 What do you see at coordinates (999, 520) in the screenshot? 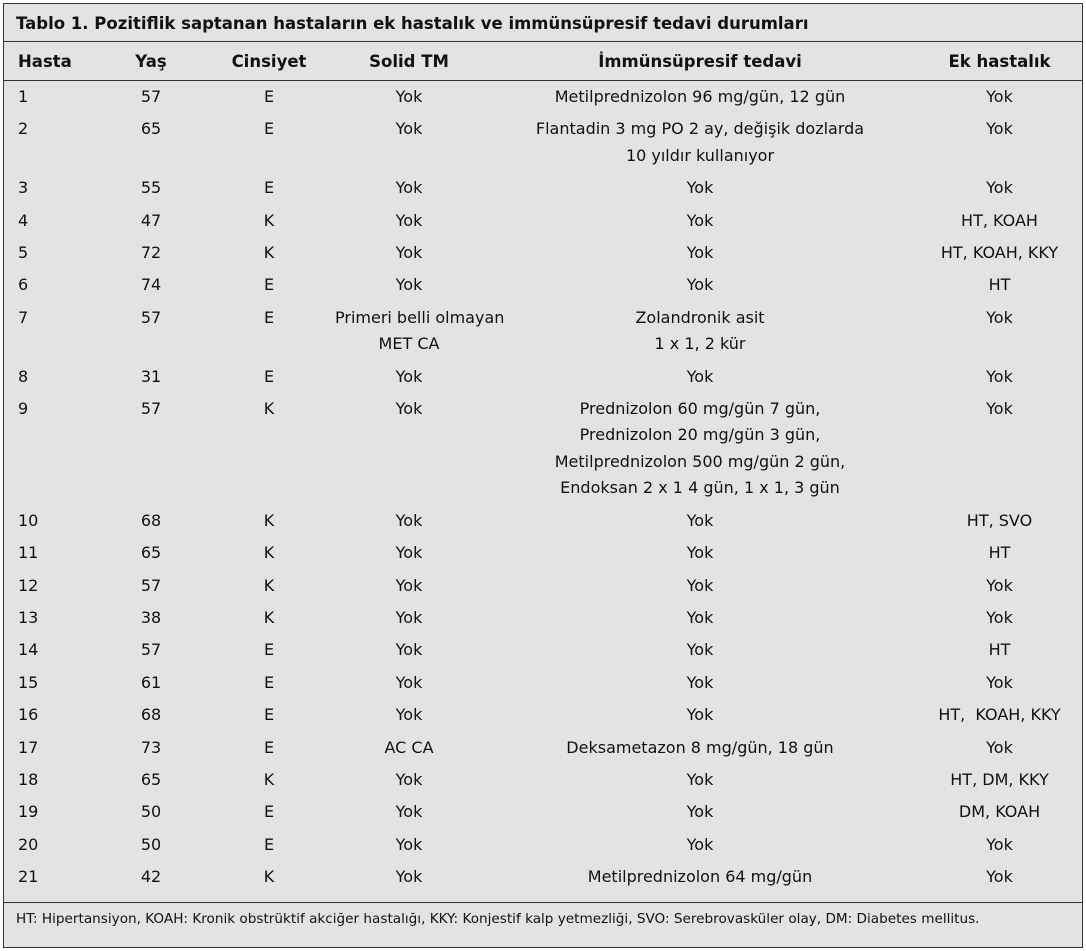
I see `table-cell: HT, SVO` at bounding box center [999, 520].